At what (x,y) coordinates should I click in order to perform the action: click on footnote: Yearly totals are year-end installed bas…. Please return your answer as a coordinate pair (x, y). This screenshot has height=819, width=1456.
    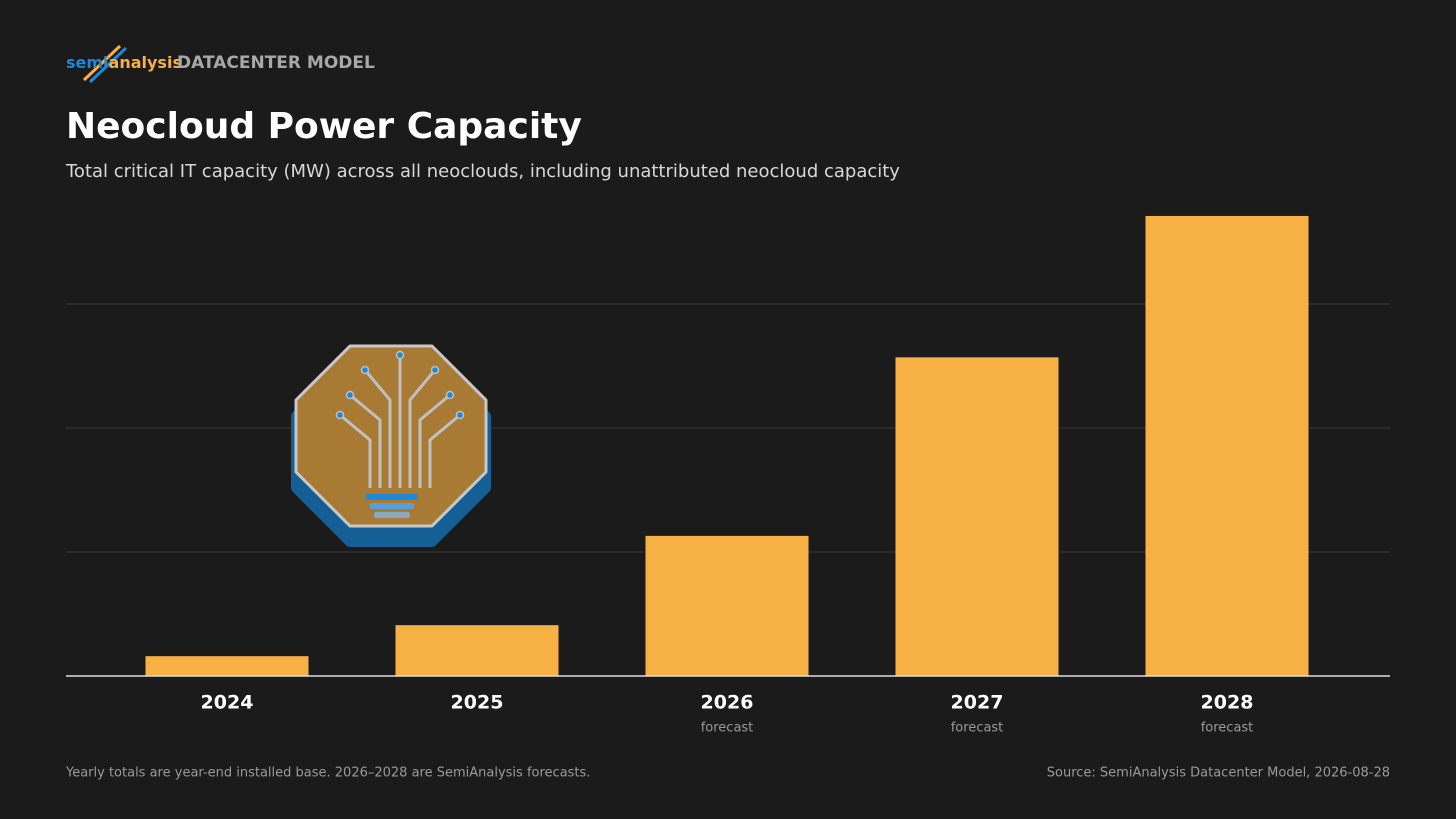
    Looking at the image, I should click on (327, 773).